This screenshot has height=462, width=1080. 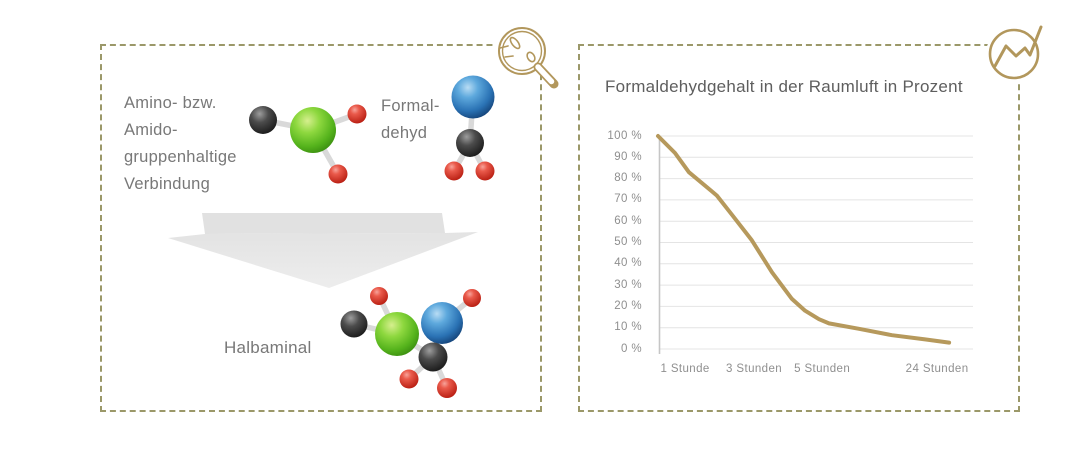 I want to click on y-axis-tick-label: 90 %, so click(x=628, y=156).